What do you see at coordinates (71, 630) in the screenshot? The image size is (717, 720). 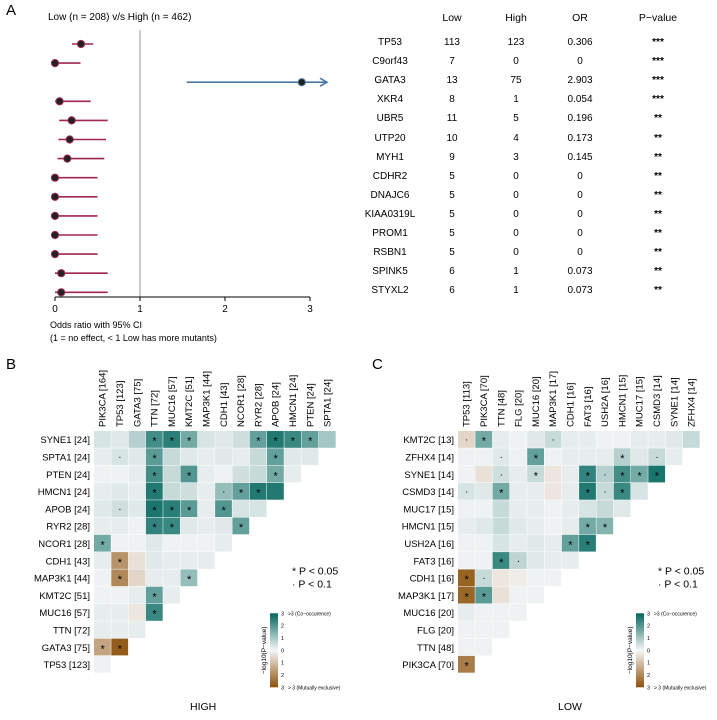 I see `row-label-12: TTN [72]` at bounding box center [71, 630].